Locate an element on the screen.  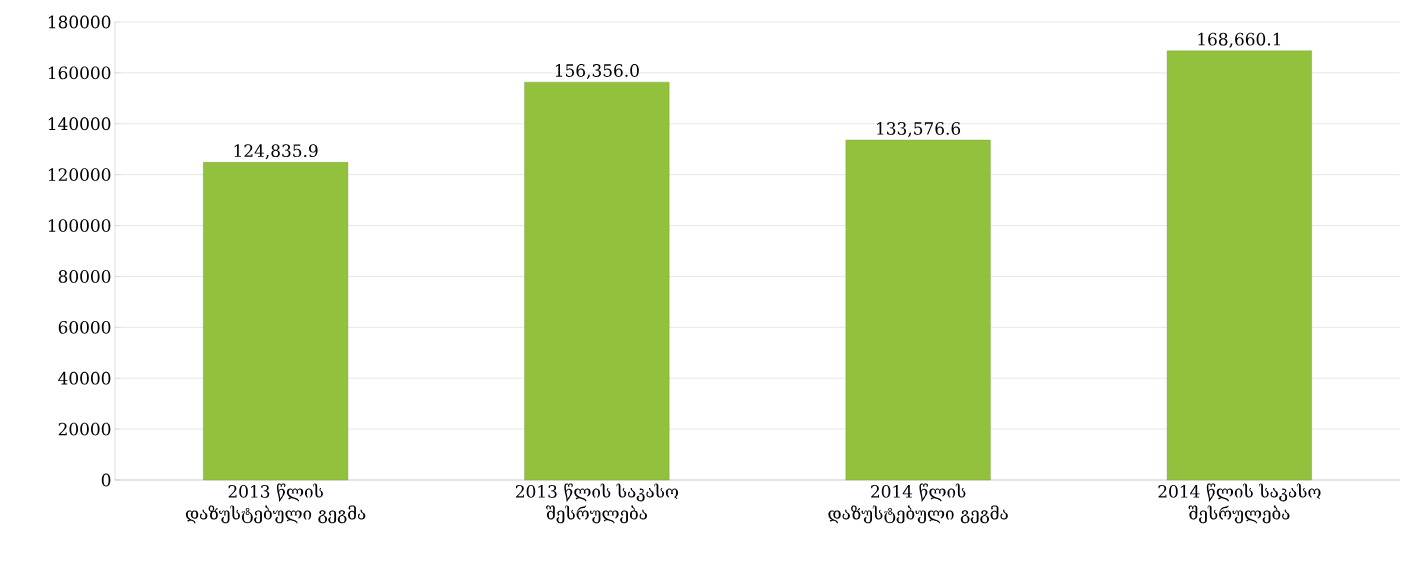
x-tick-label: 2013 წლის საკასო შესრულება is located at coordinates (597, 503).